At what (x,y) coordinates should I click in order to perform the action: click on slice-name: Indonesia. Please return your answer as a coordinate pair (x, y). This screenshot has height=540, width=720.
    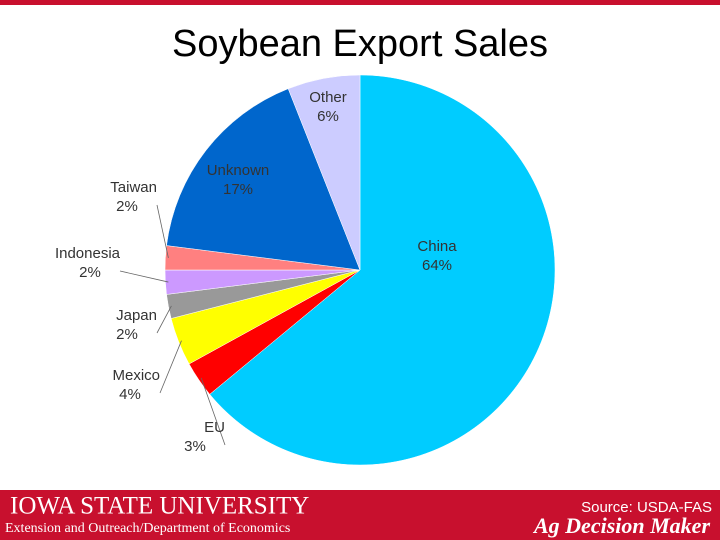
    Looking at the image, I should click on (88, 253).